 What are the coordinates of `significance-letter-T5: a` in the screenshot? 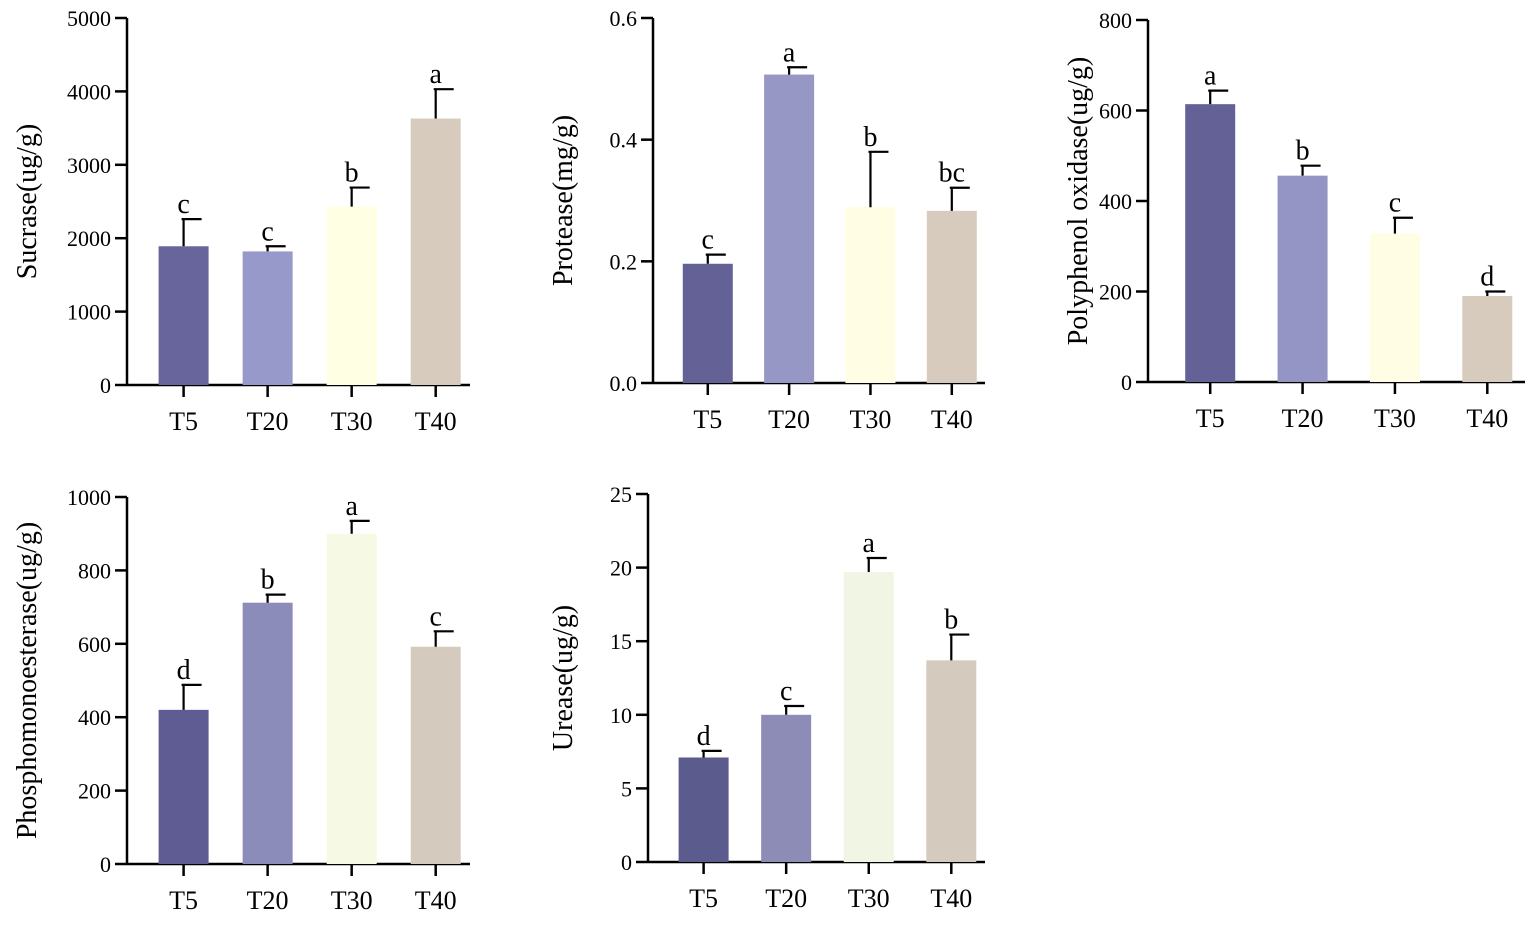 It's located at (1210, 76).